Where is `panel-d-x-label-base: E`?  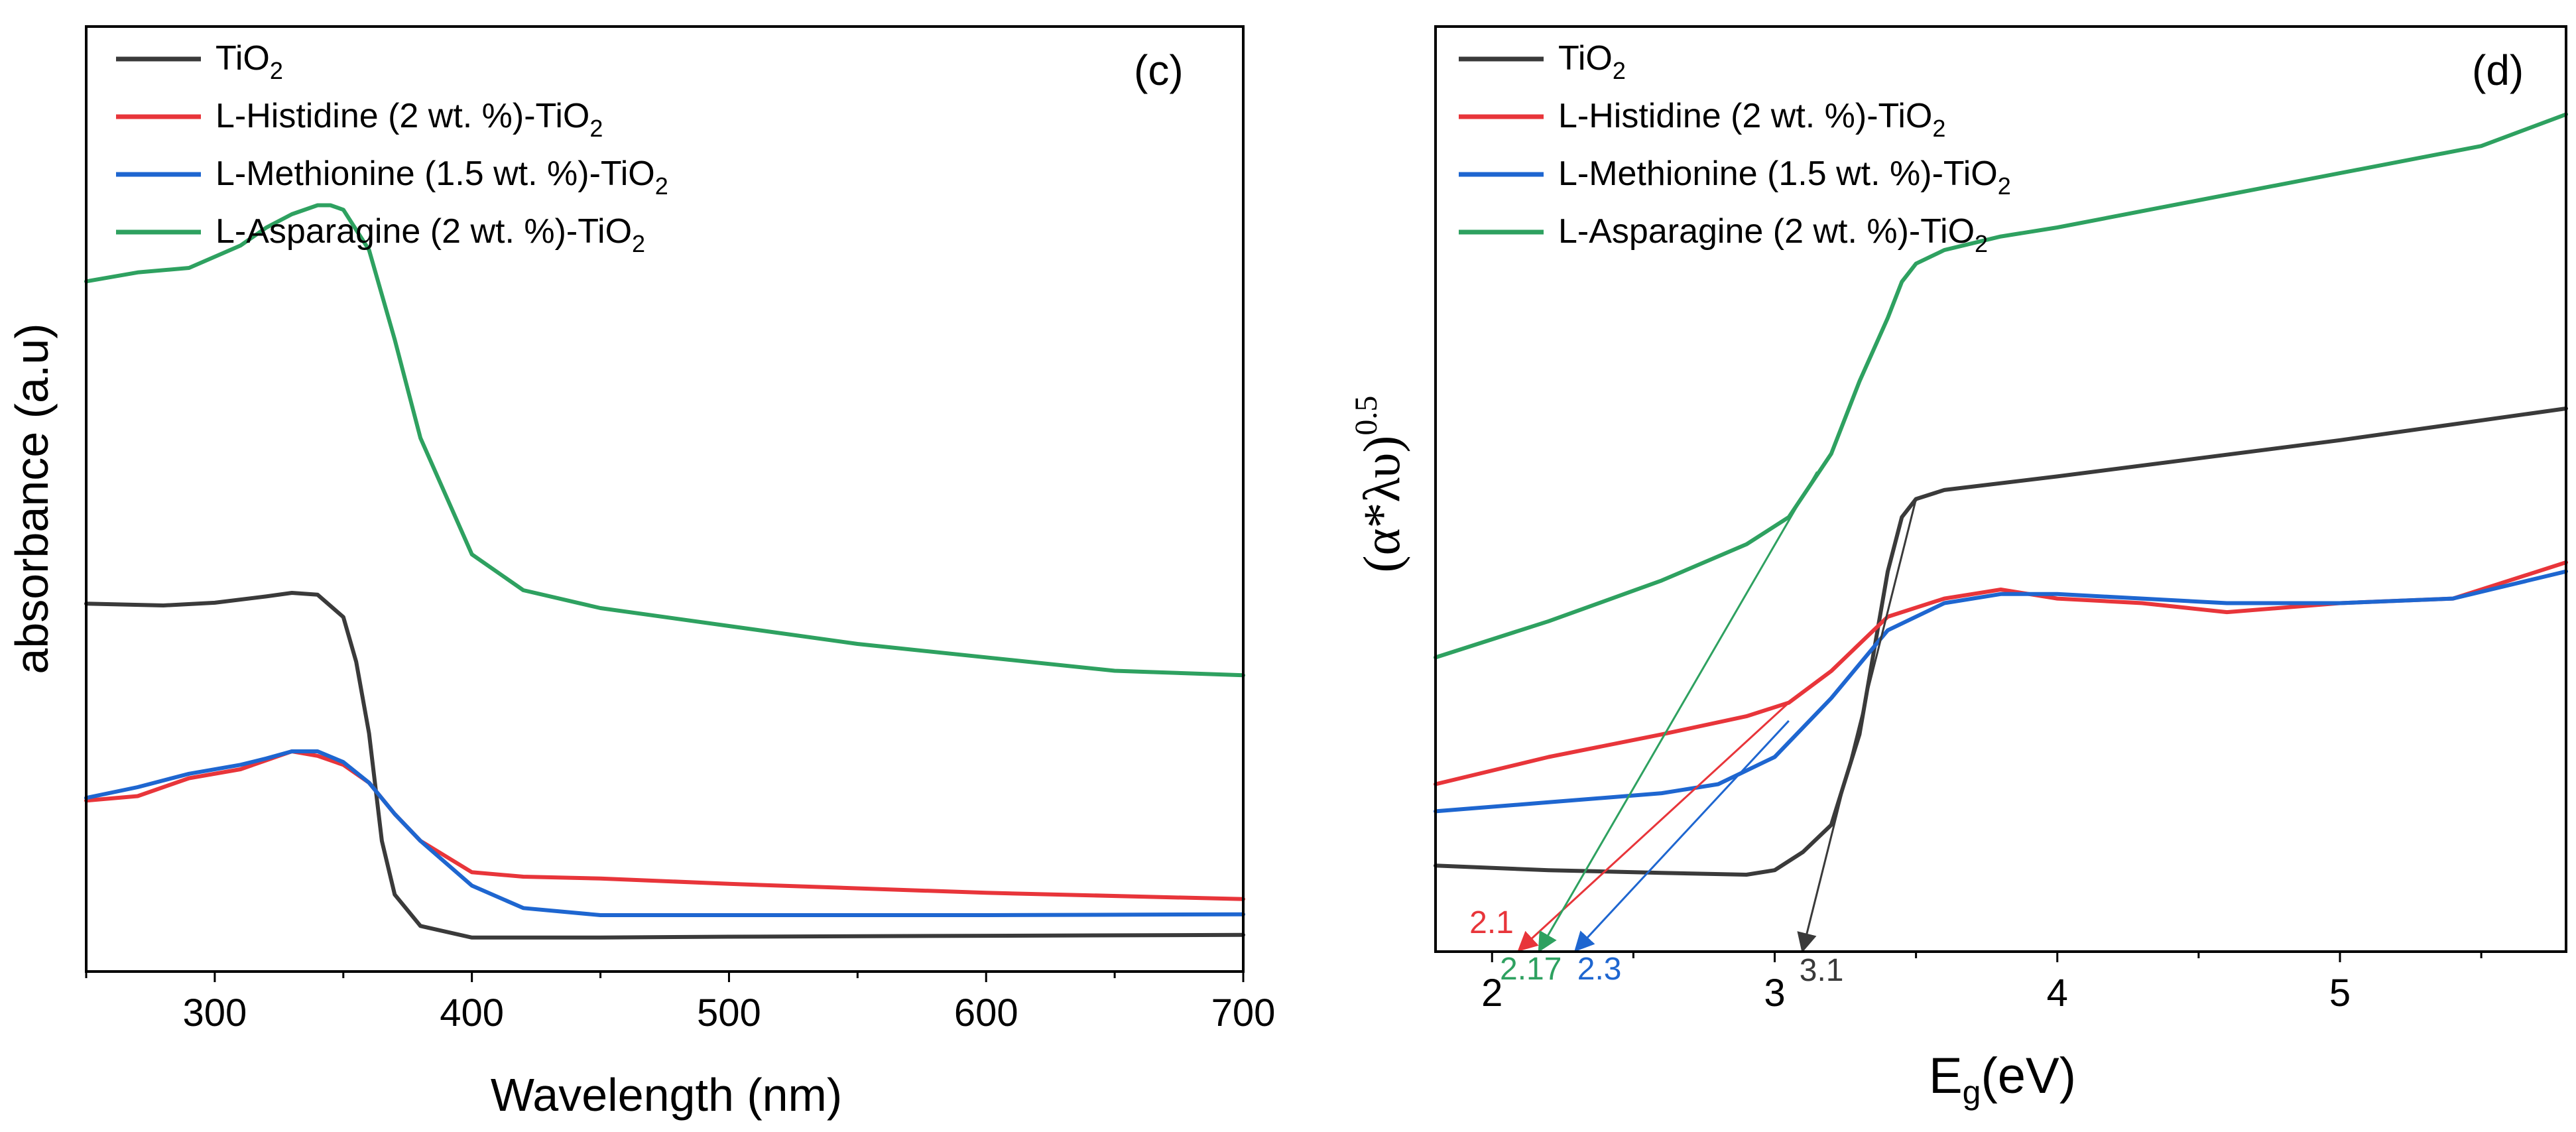
panel-d-x-label-base: E is located at coordinates (1946, 1076).